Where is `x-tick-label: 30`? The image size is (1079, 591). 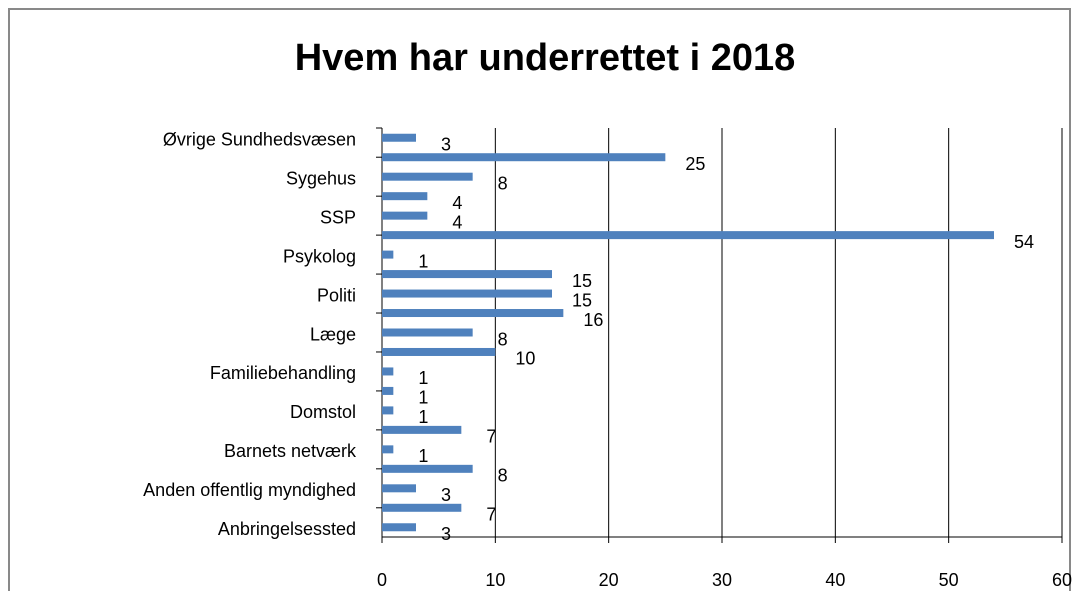
x-tick-label: 30 is located at coordinates (722, 580).